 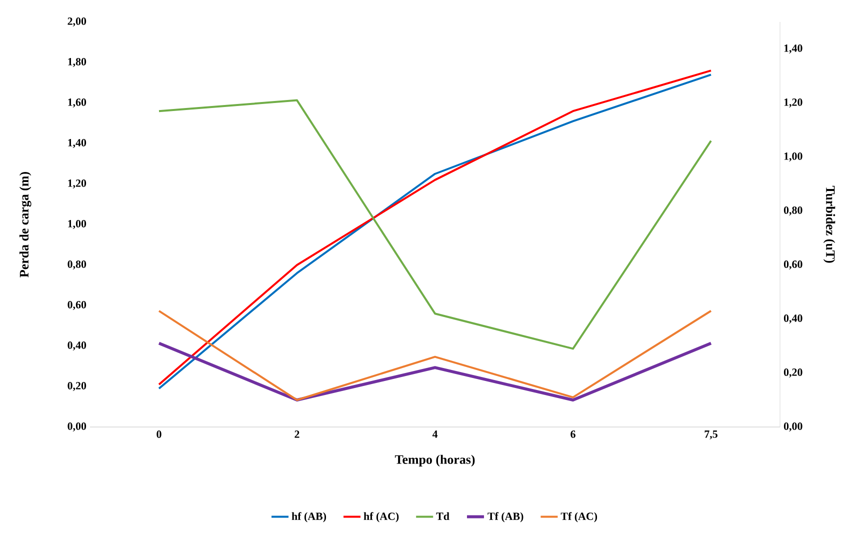 I want to click on y-tick-label: 1,00, so click(x=77, y=224).